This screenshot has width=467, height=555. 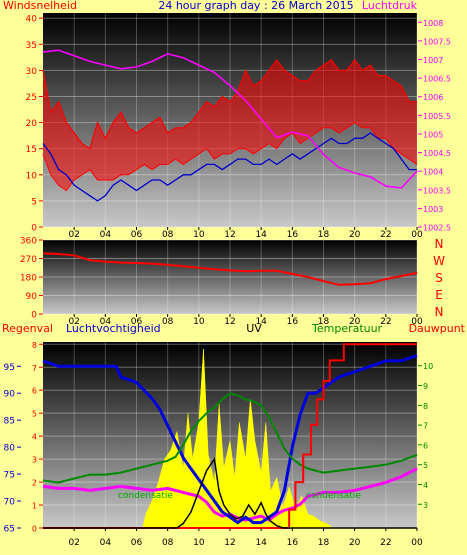 What do you see at coordinates (229, 167) in the screenshot?
I see `wind-average-line` at bounding box center [229, 167].